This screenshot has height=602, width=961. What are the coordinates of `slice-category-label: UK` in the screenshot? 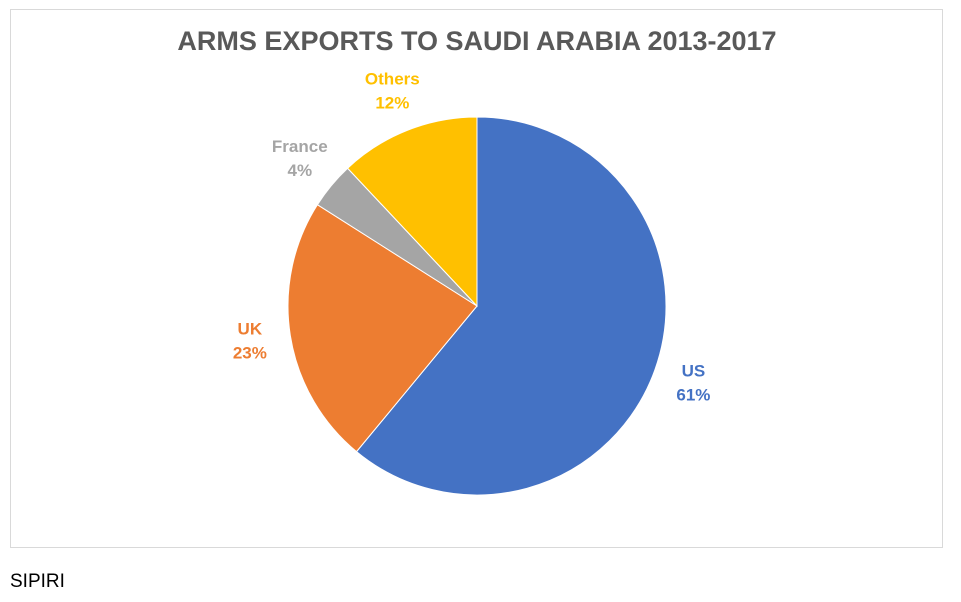 It's located at (250, 328).